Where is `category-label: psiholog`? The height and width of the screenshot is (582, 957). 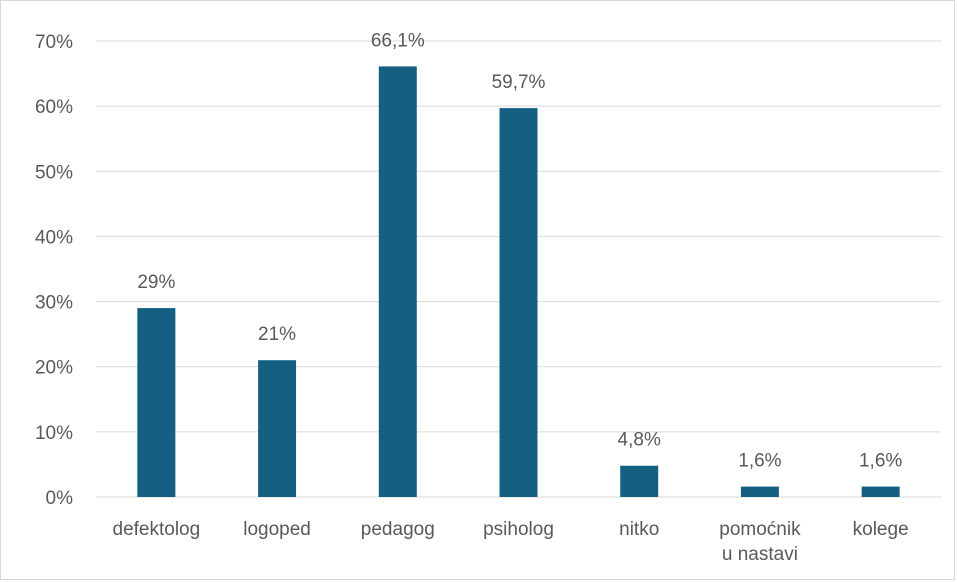
category-label: psiholog is located at coordinates (518, 529).